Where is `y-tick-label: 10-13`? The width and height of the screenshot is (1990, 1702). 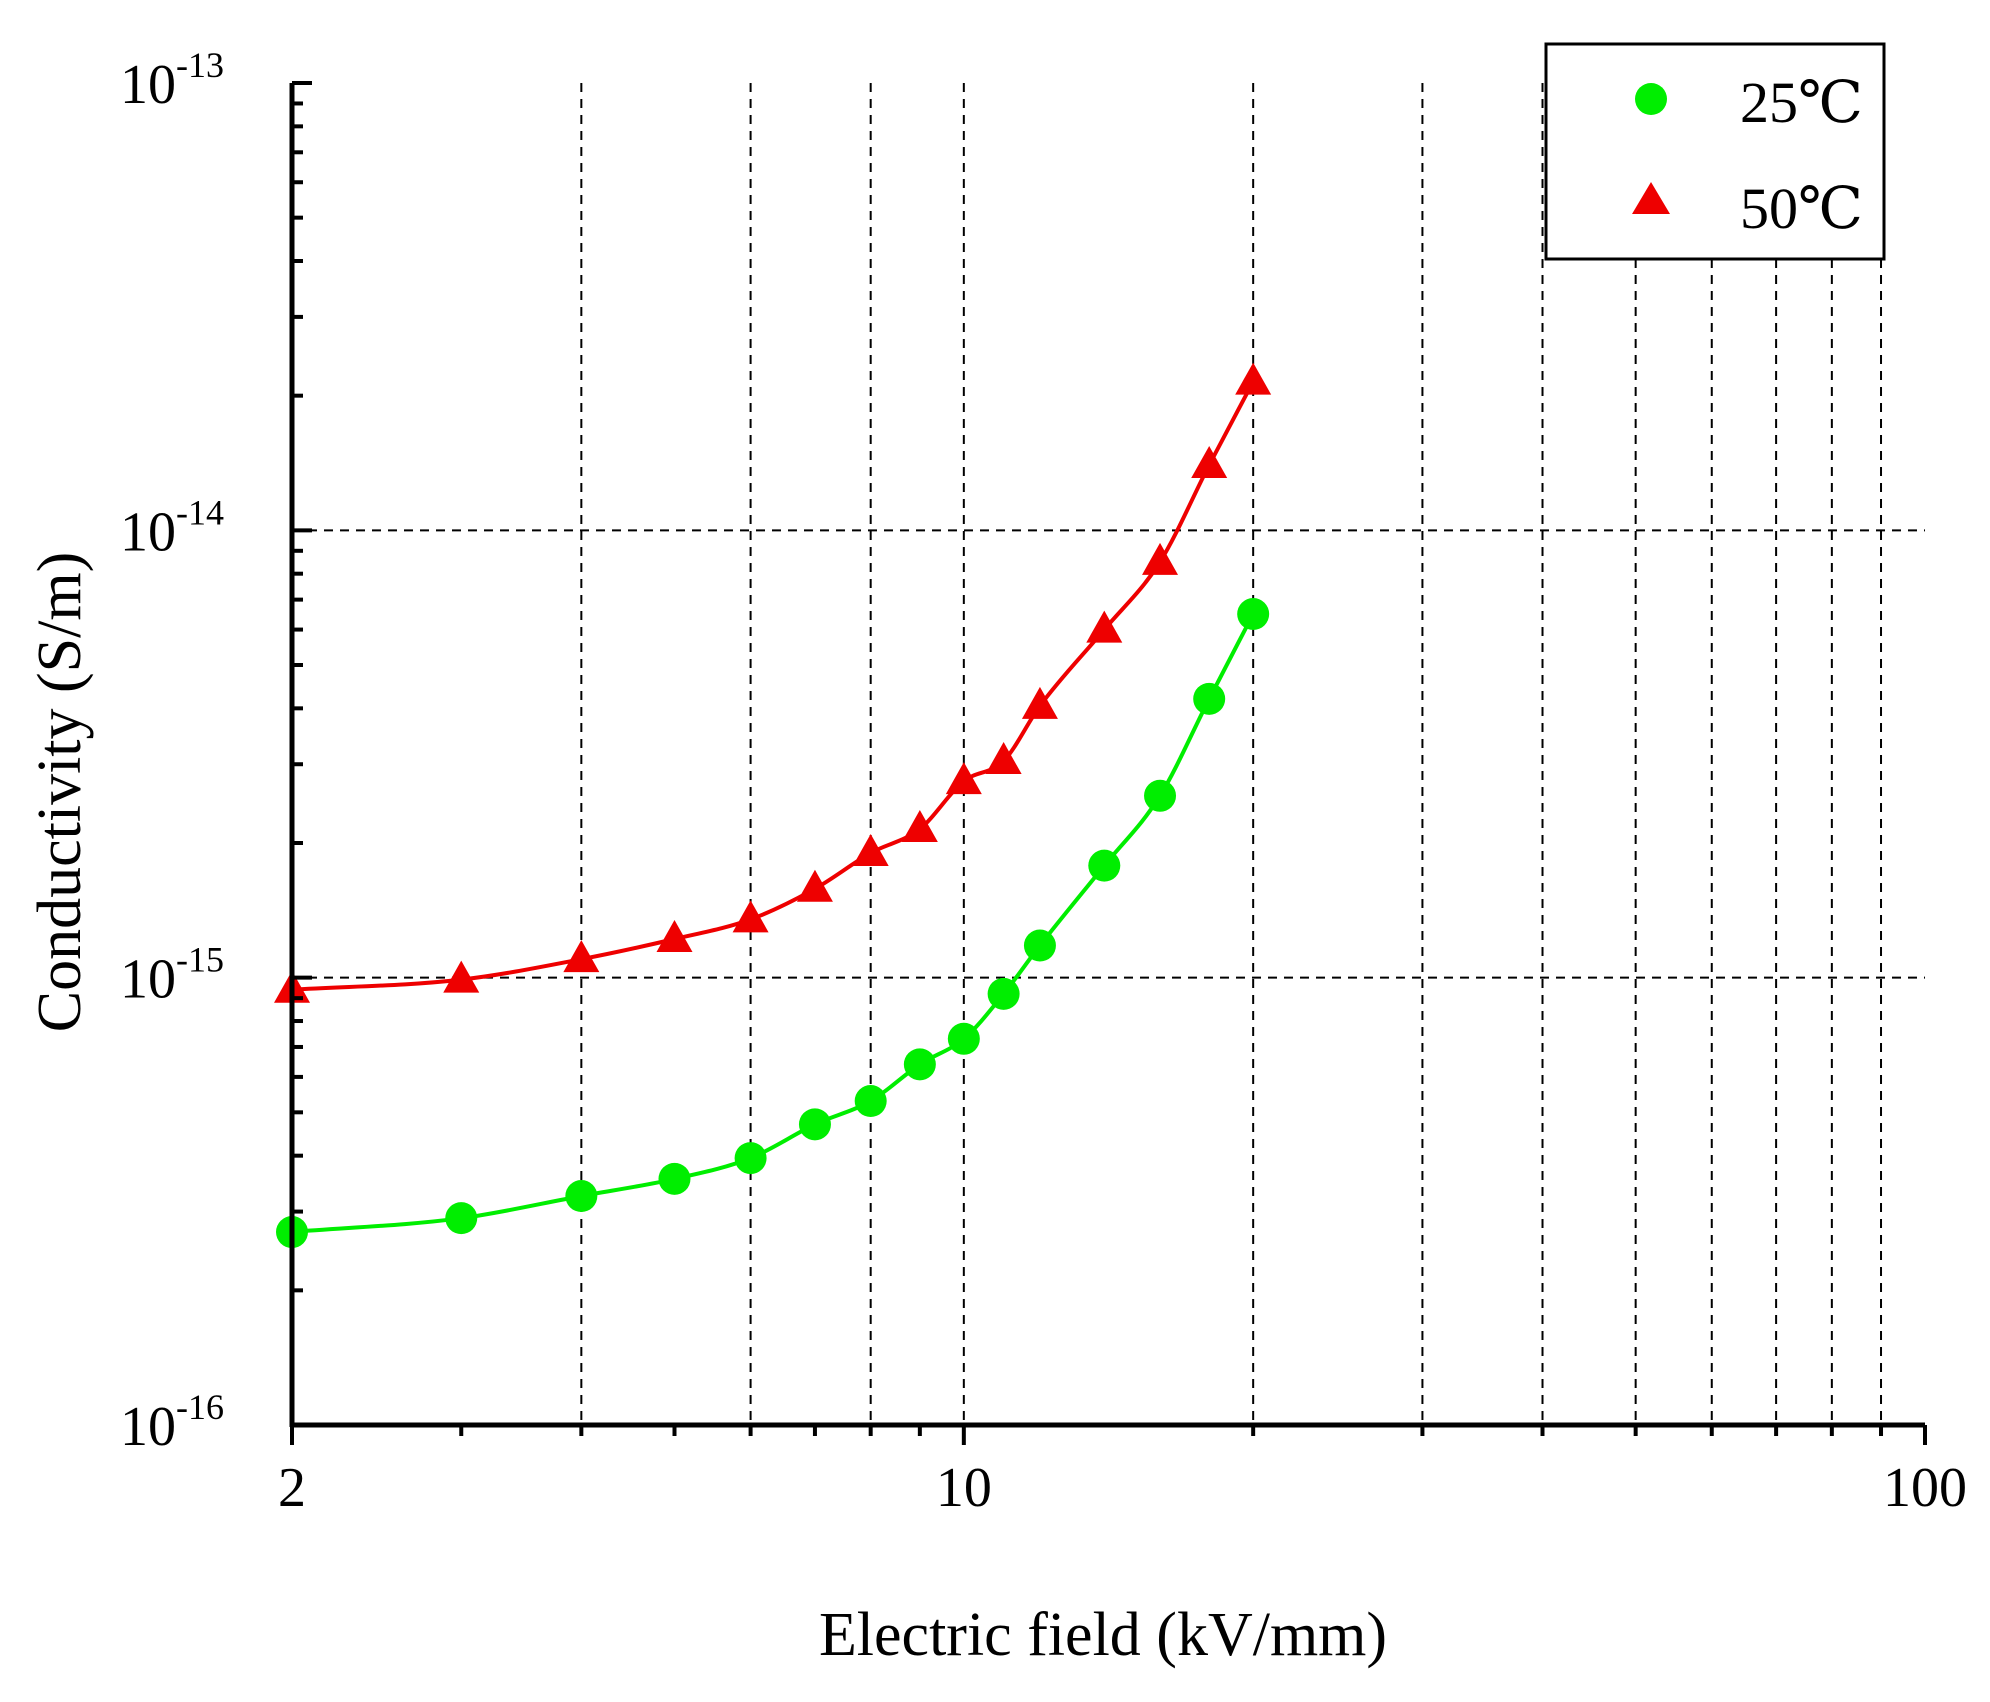 y-tick-label: 10-13 is located at coordinates (172, 80).